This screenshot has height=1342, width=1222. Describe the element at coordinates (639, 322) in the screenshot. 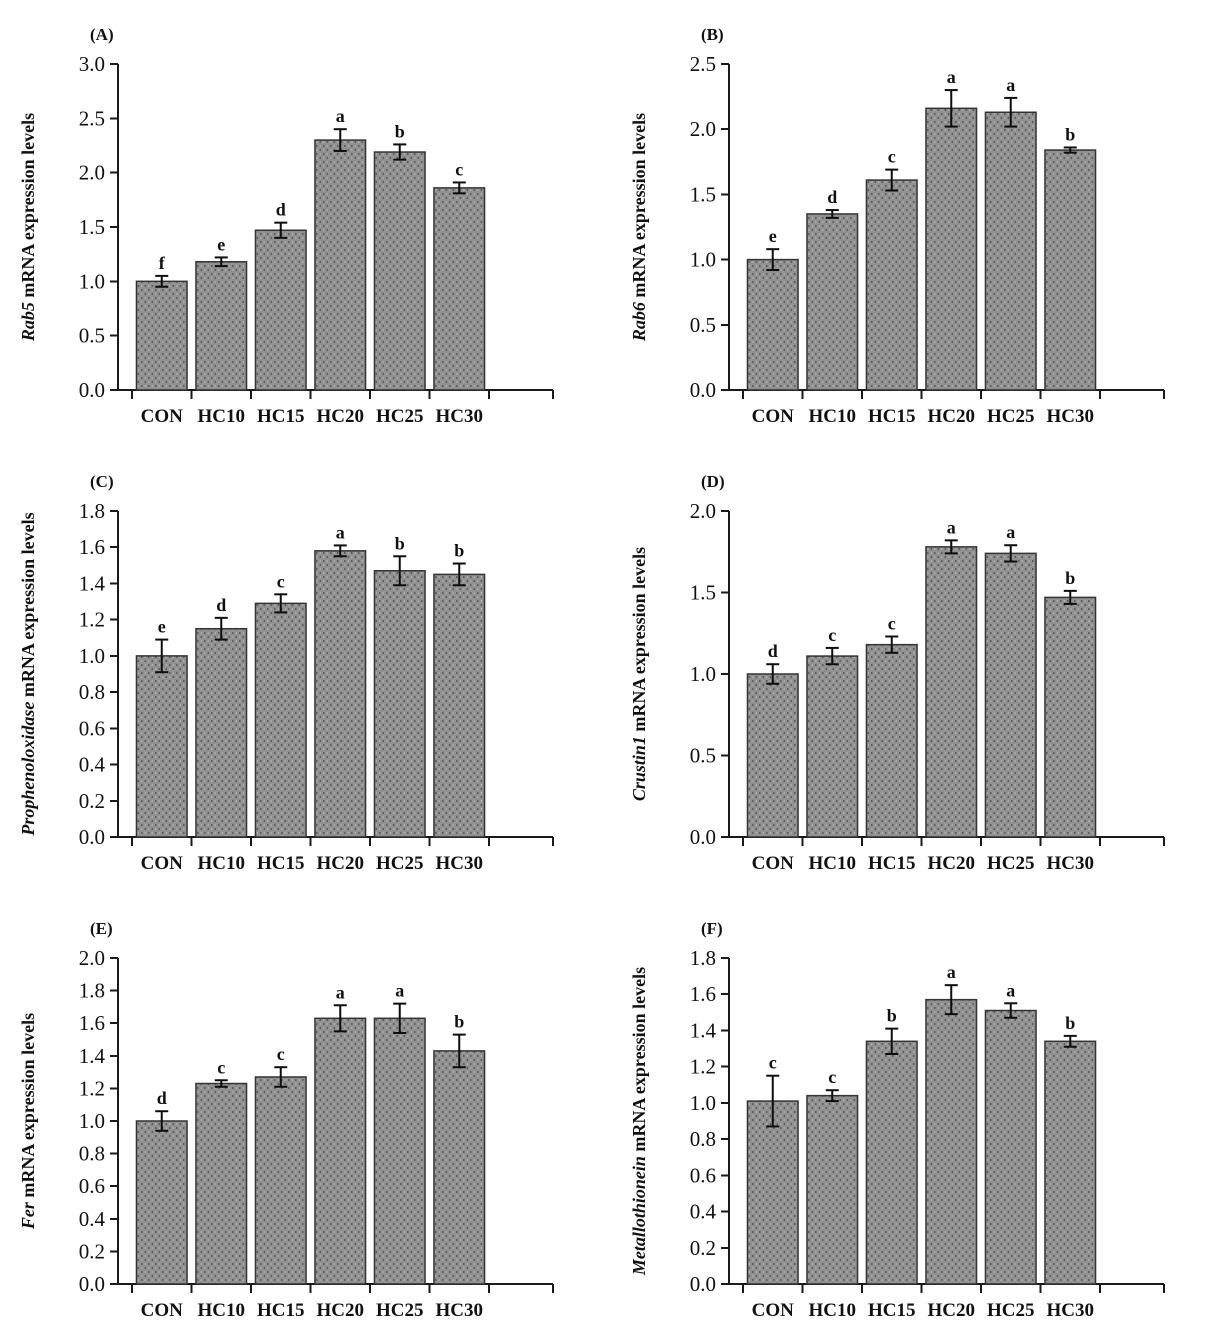

I see `y-axis-title-gene: Rab6` at that location.